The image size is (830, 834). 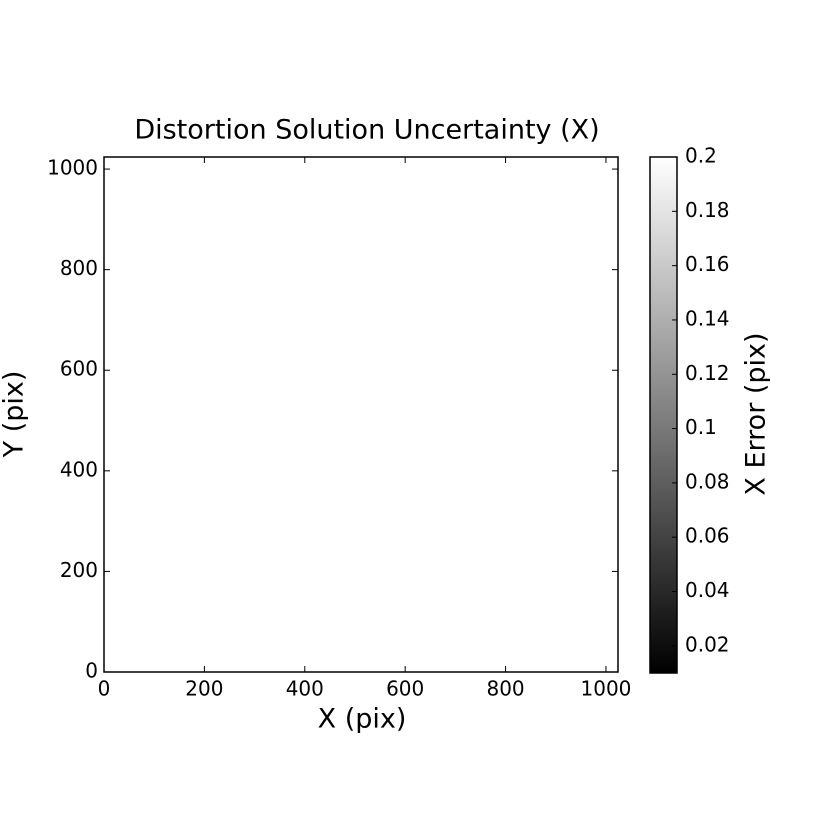 What do you see at coordinates (606, 689) in the screenshot?
I see `x-tick-label: 1000` at bounding box center [606, 689].